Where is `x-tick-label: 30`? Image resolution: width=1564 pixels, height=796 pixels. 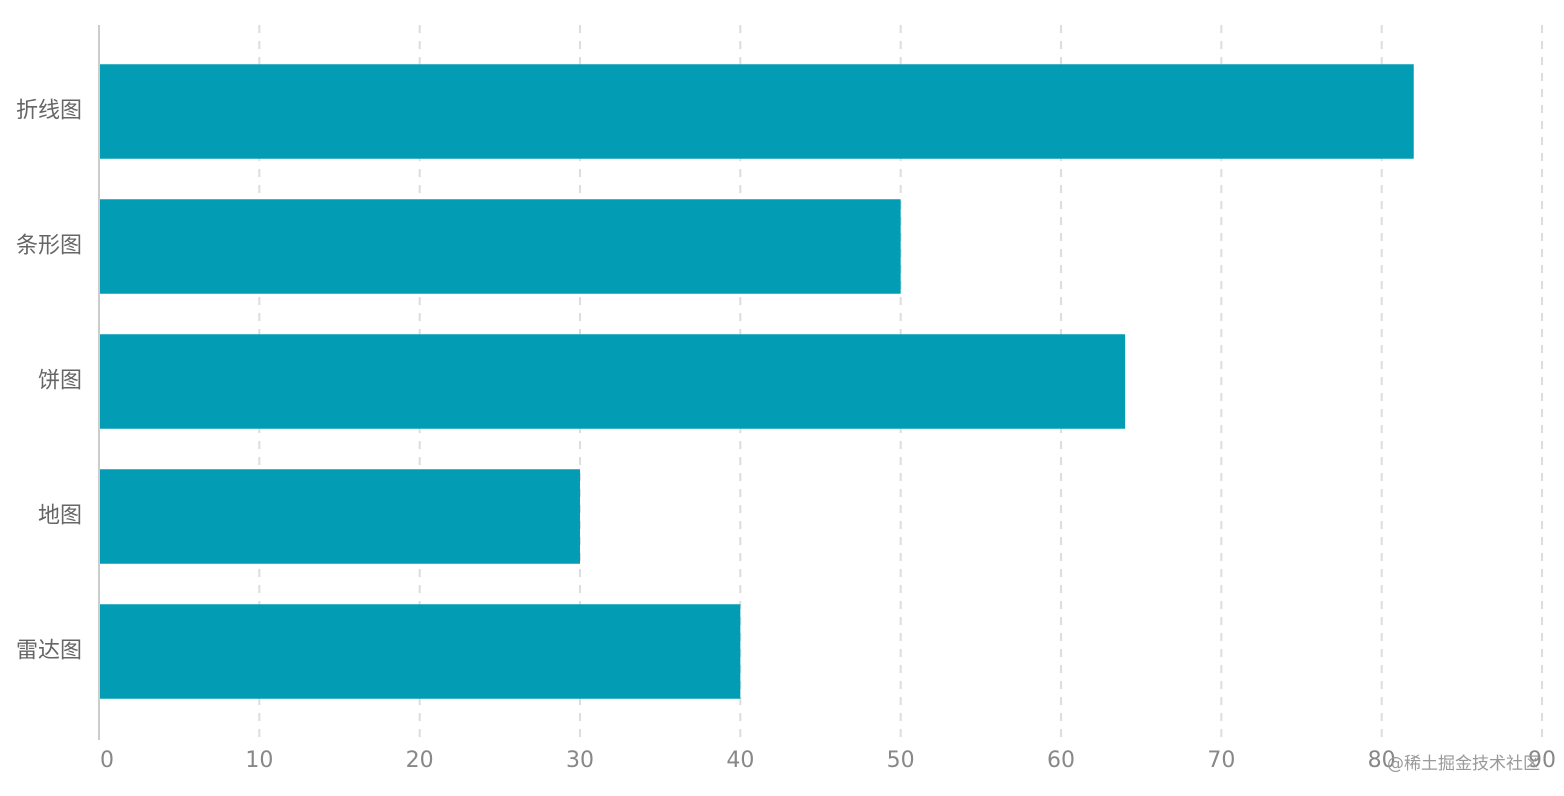 x-tick-label: 30 is located at coordinates (580, 760).